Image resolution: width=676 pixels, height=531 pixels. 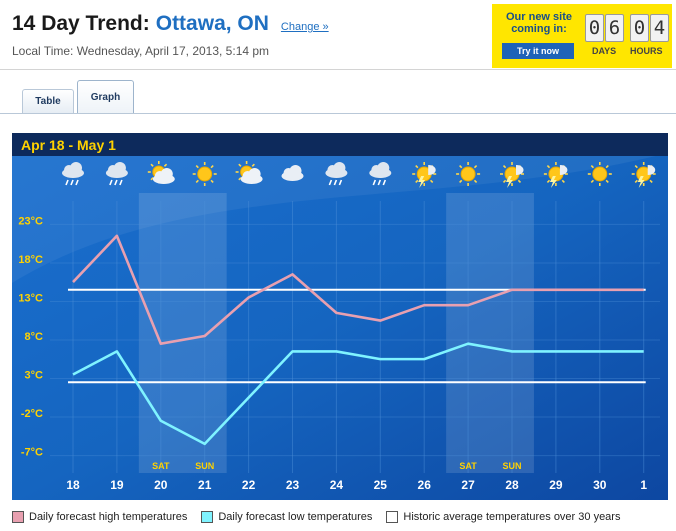 What do you see at coordinates (337, 485) in the screenshot?
I see `x-tick-label: 24` at bounding box center [337, 485].